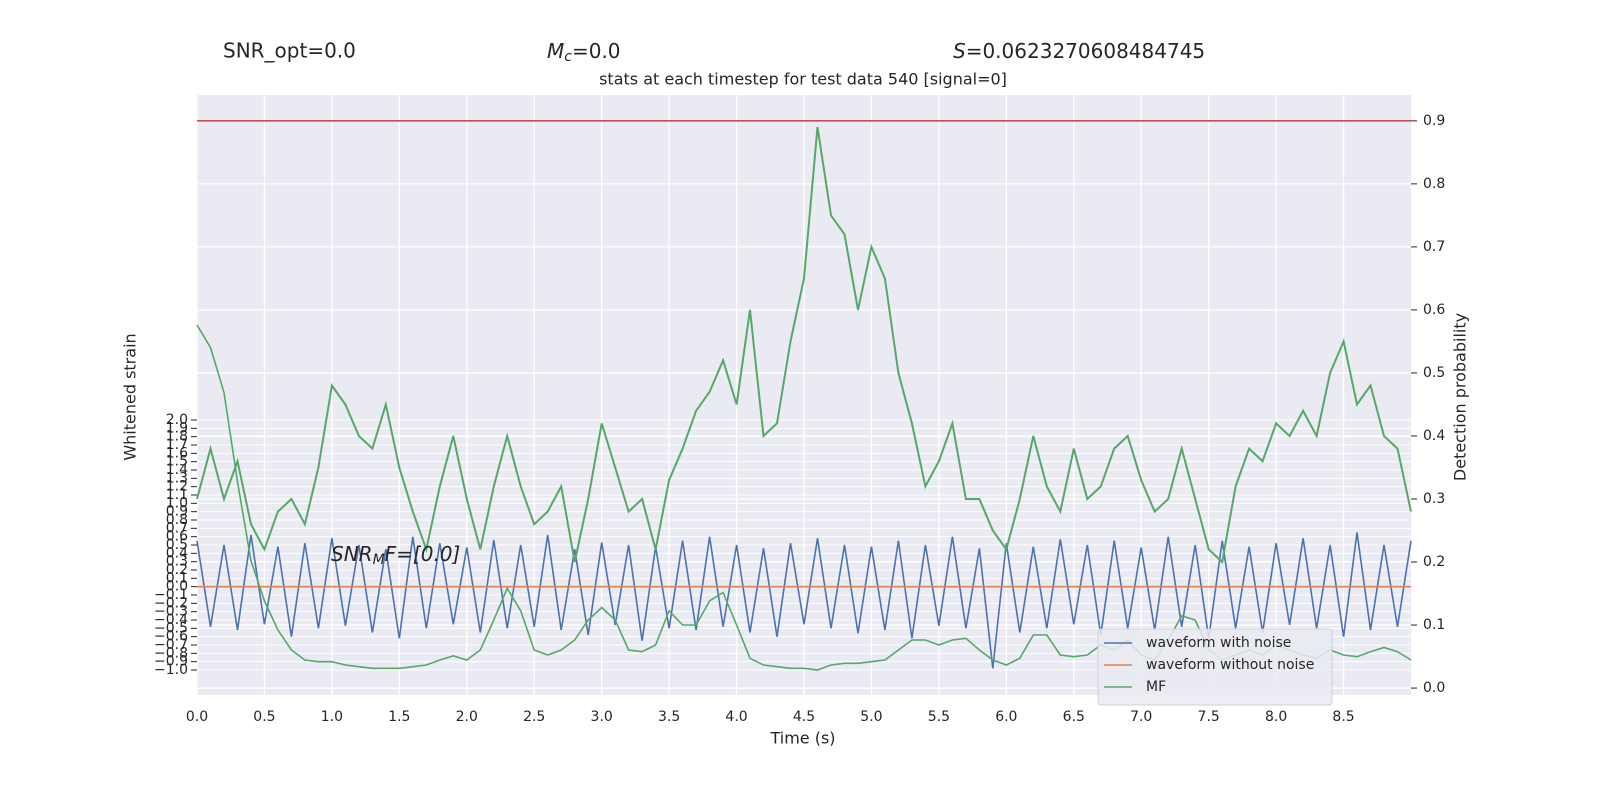 The height and width of the screenshot is (800, 1600). Describe the element at coordinates (177, 528) in the screenshot. I see `y-tick-label: 0.7` at that location.